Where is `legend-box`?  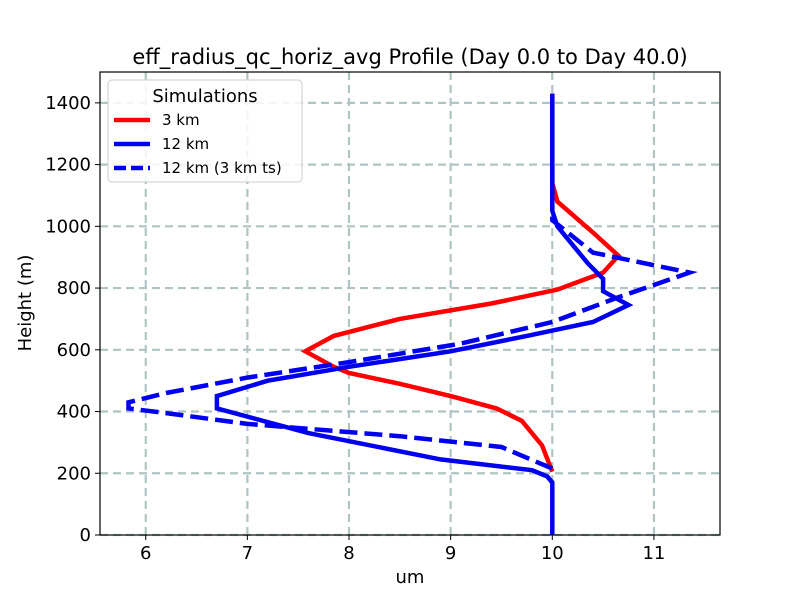
legend-box is located at coordinates (205, 131).